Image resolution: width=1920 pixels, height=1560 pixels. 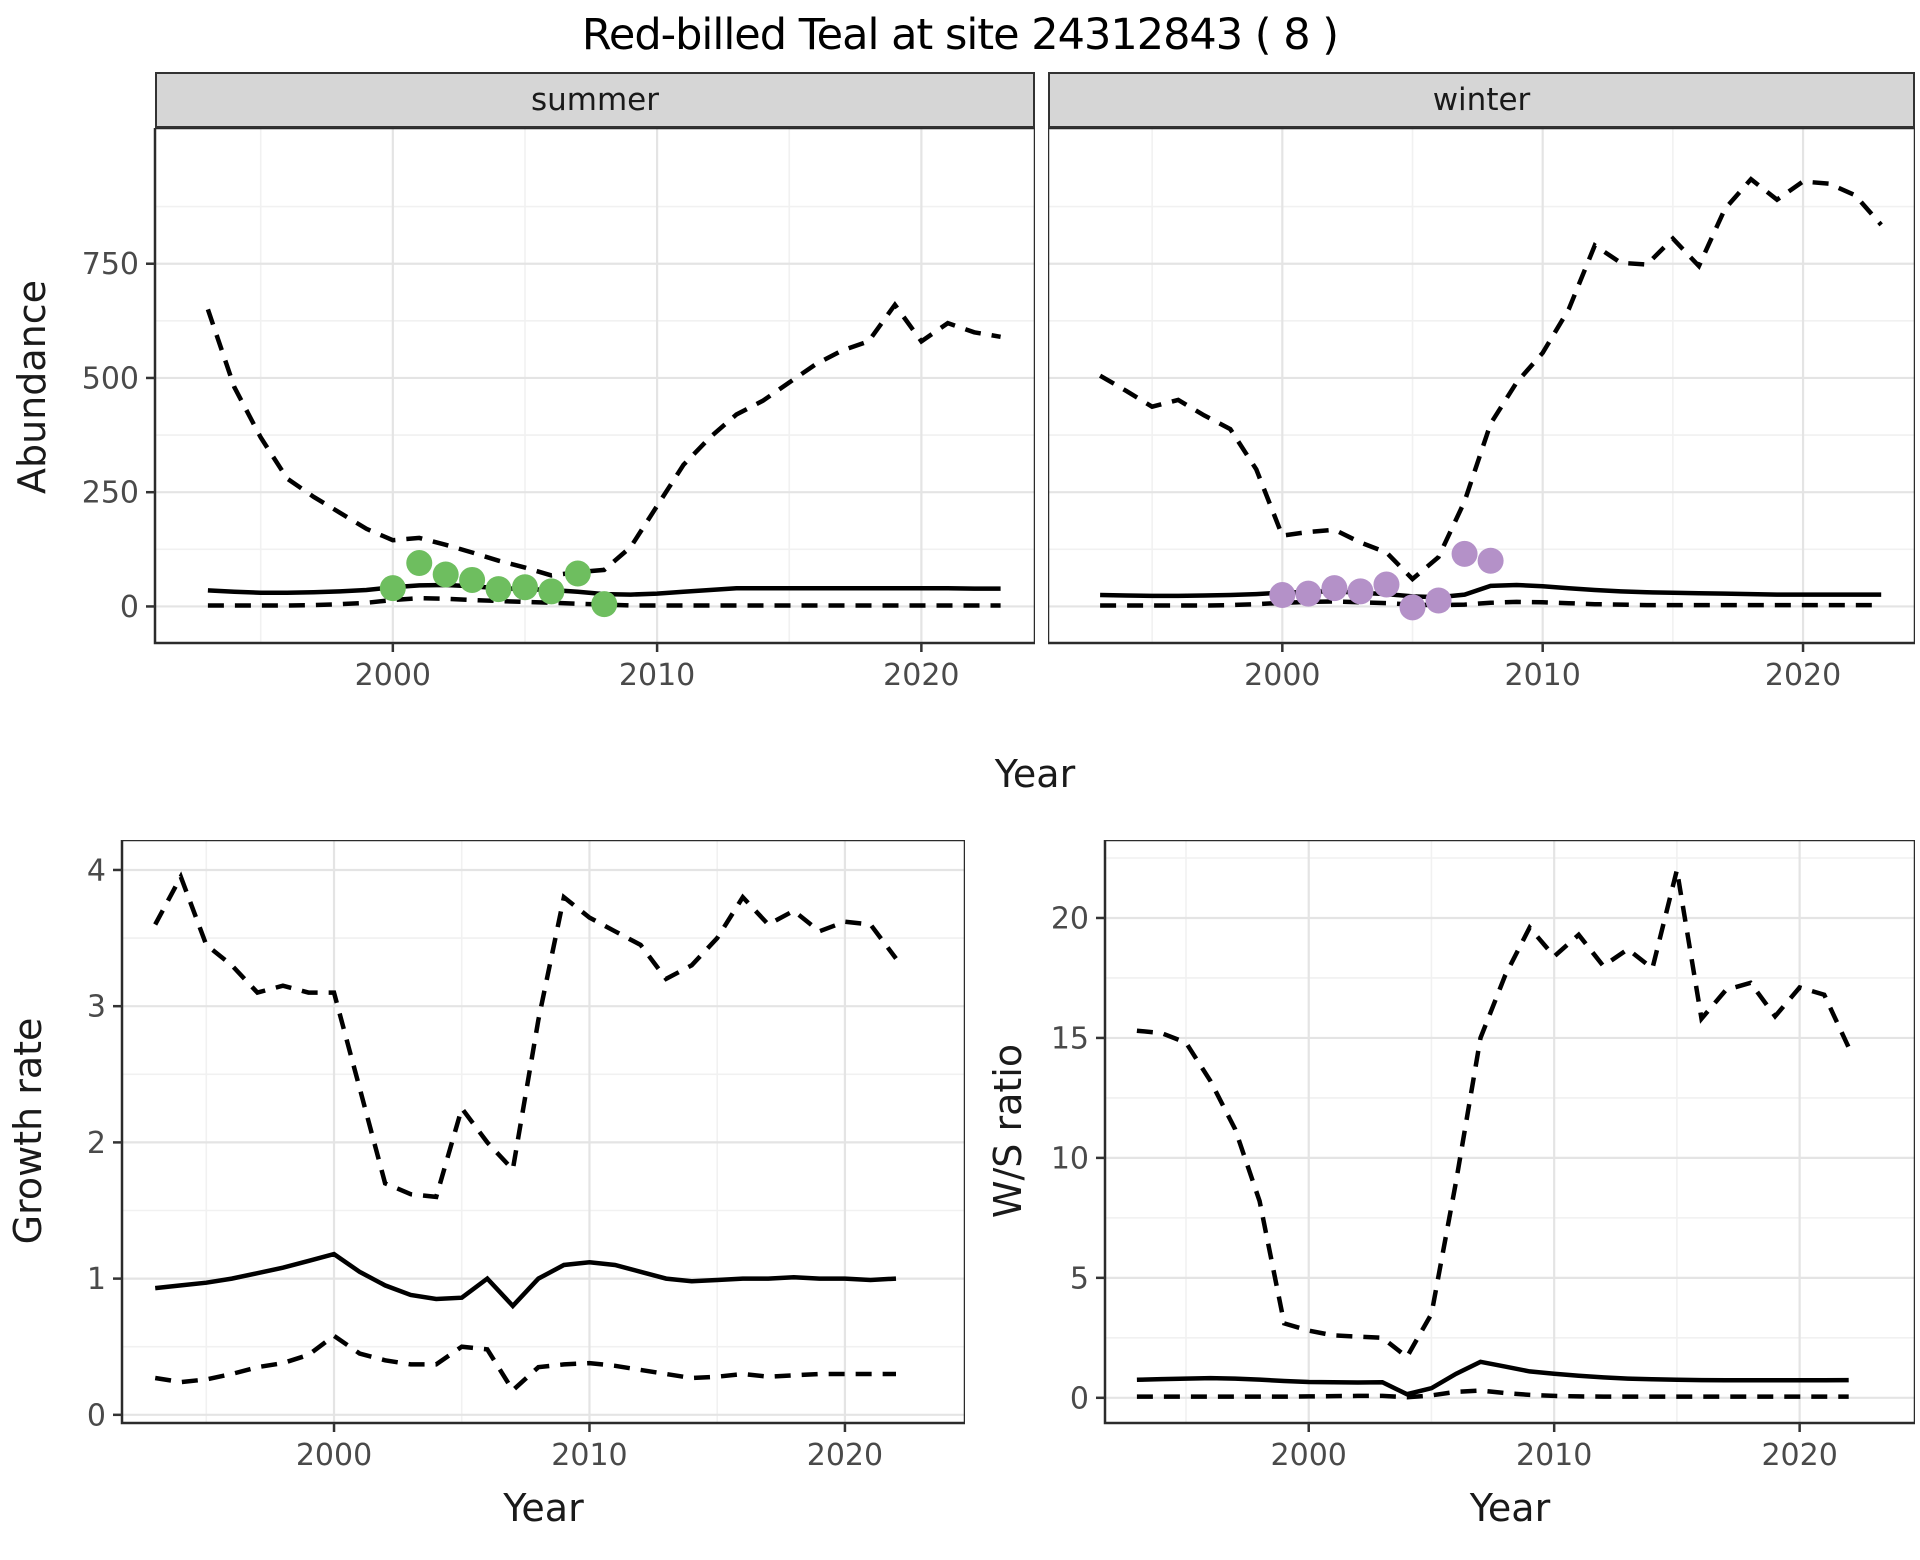 I want to click on y-axis-title-growth-rate: Growth rate, so click(x=28, y=1131).